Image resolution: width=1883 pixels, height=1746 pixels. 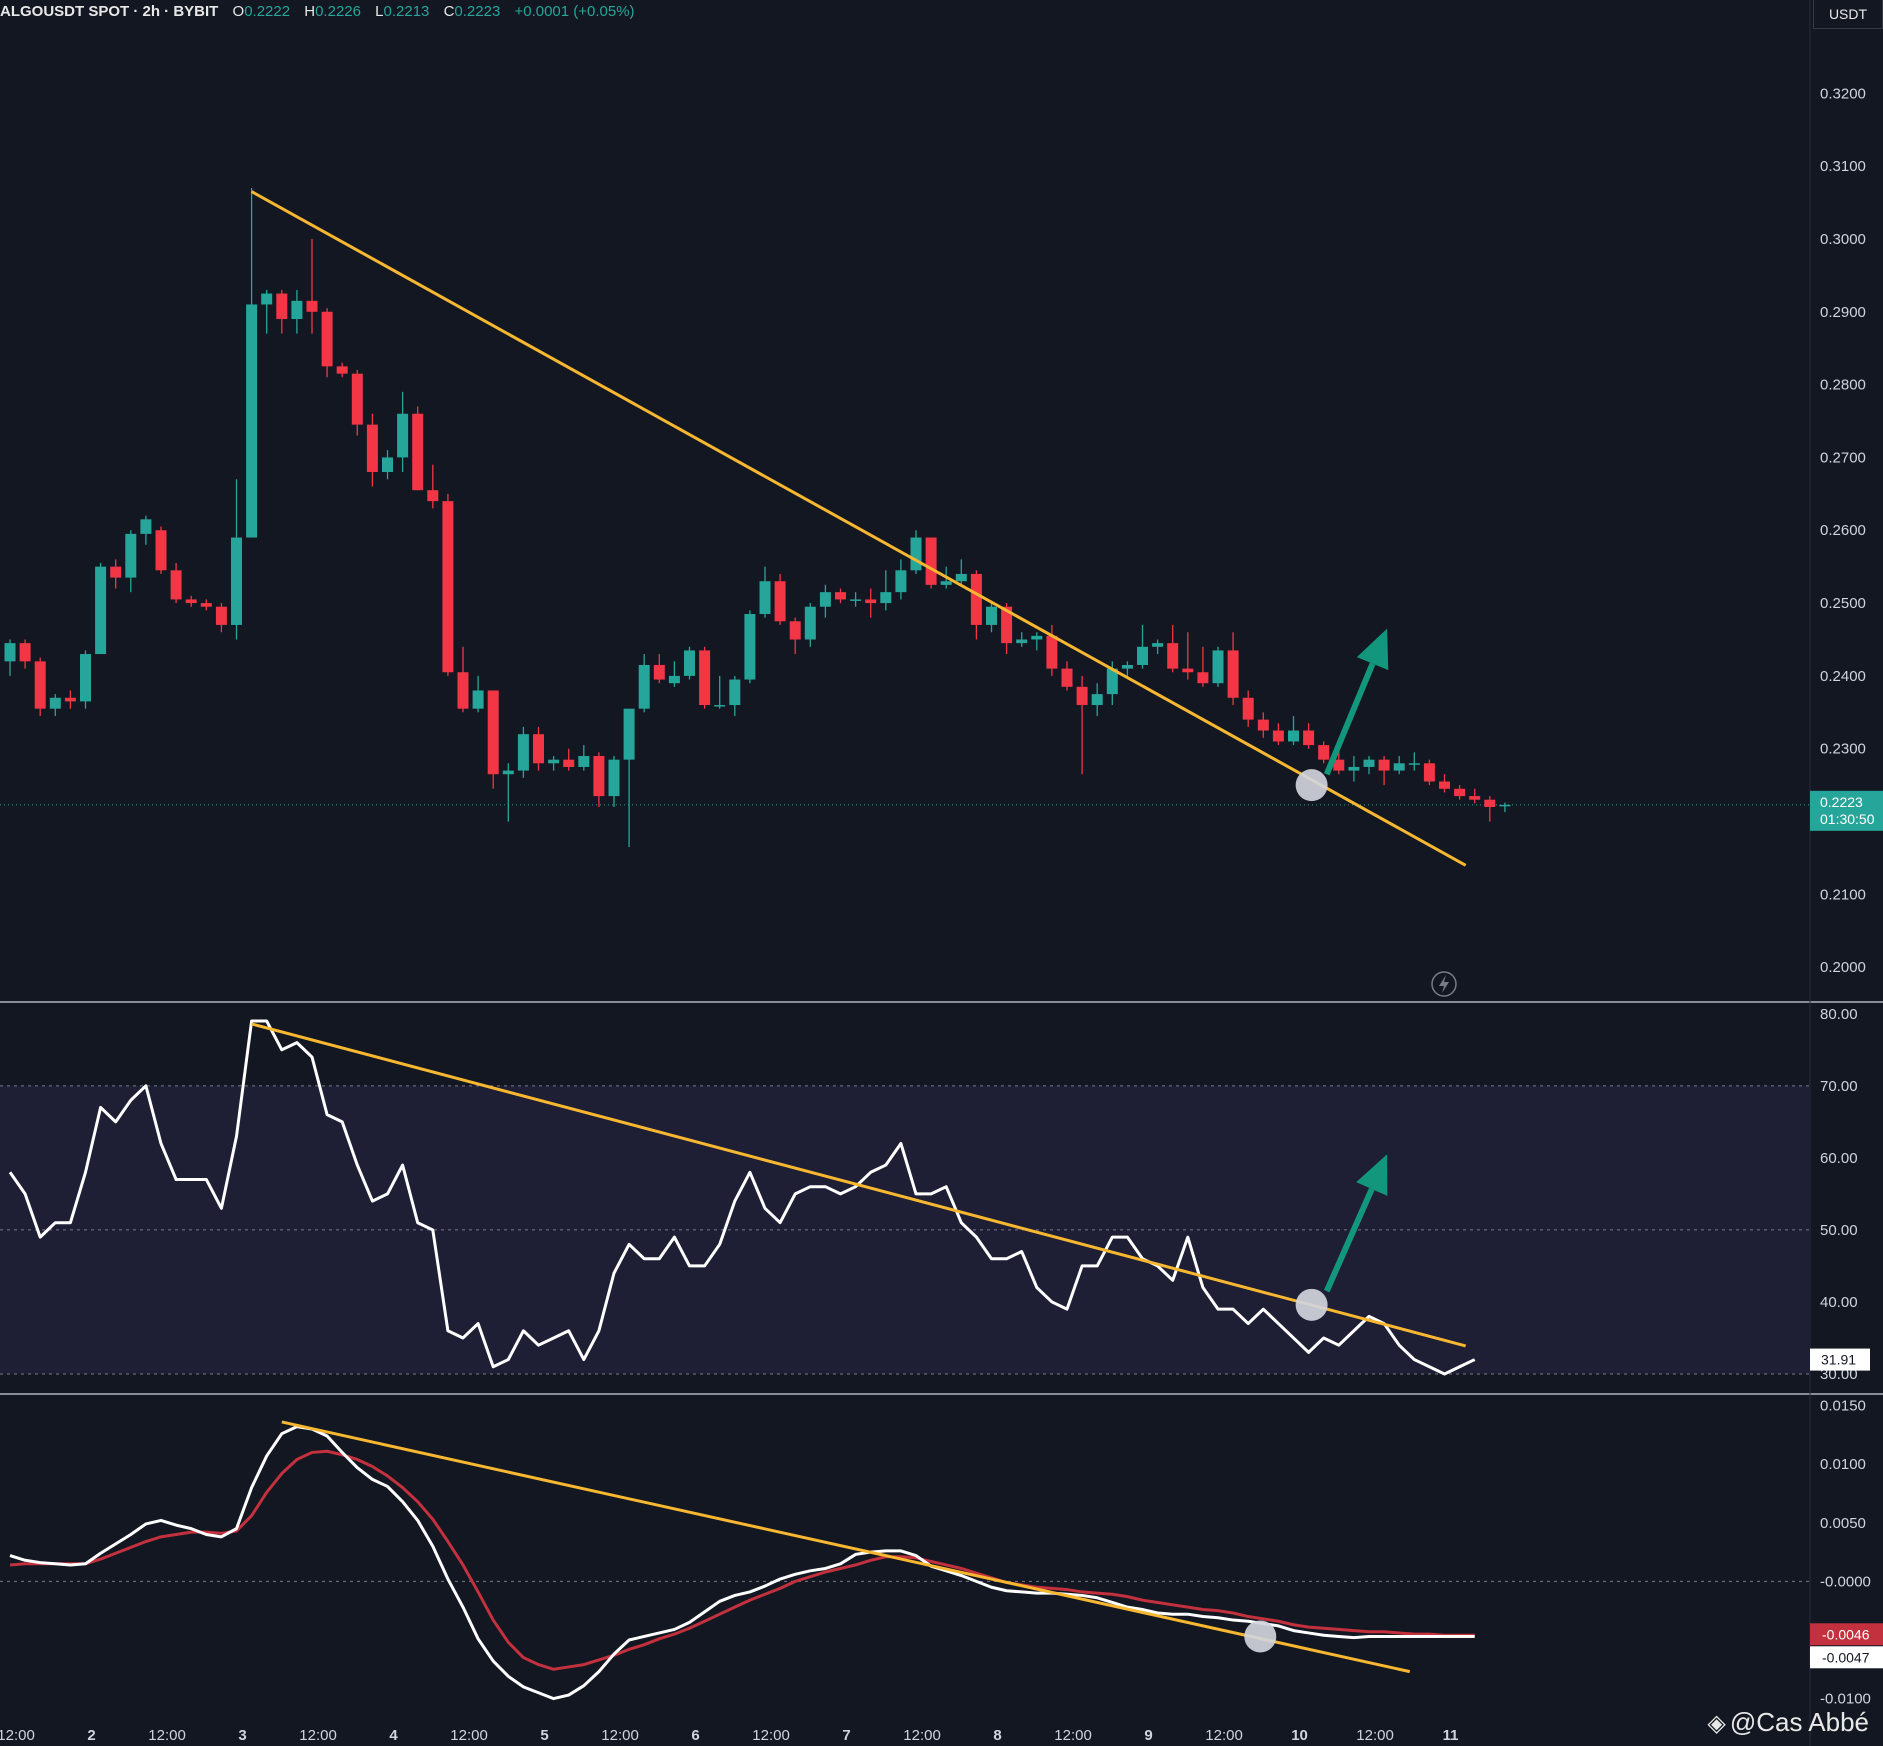 I want to click on rsi-value-tag-text: 31.91, so click(x=1838, y=1360).